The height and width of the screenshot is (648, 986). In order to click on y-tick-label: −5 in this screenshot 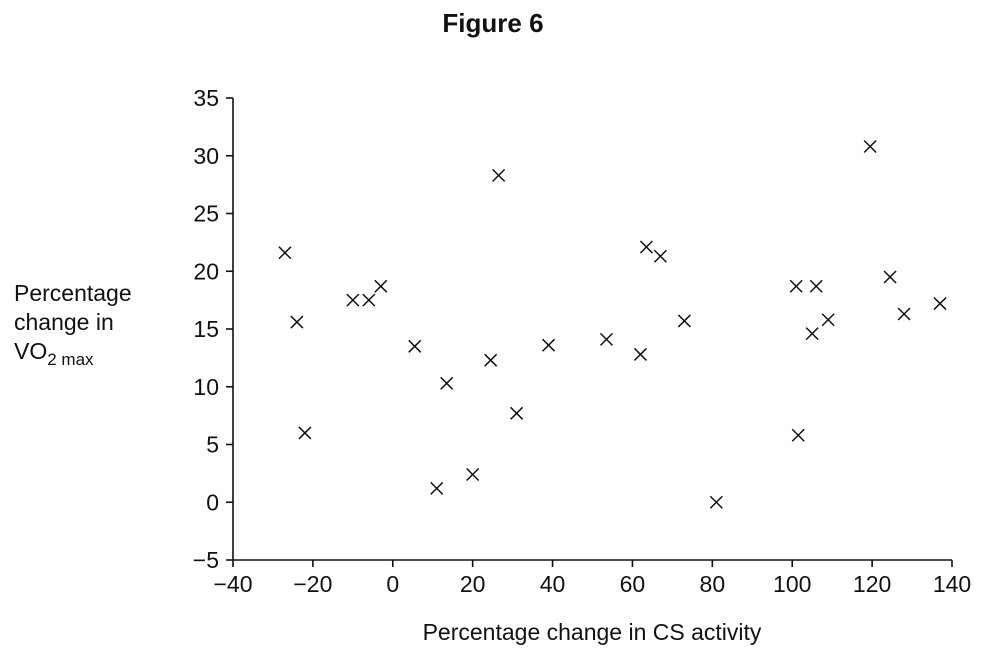, I will do `click(206, 560)`.